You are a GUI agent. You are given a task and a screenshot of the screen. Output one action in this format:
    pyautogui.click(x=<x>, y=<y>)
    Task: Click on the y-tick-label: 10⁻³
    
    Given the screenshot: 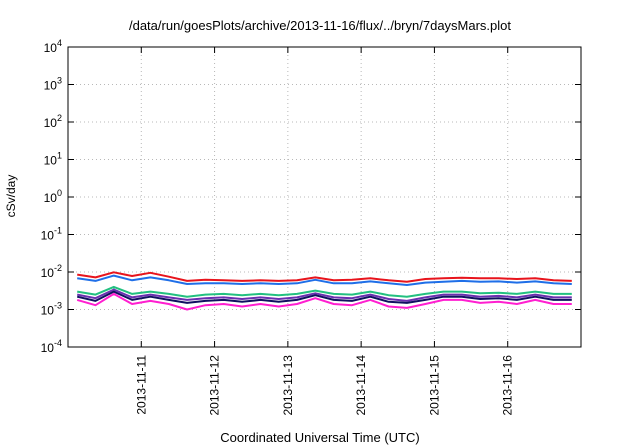 What is the action you would take?
    pyautogui.click(x=51, y=309)
    